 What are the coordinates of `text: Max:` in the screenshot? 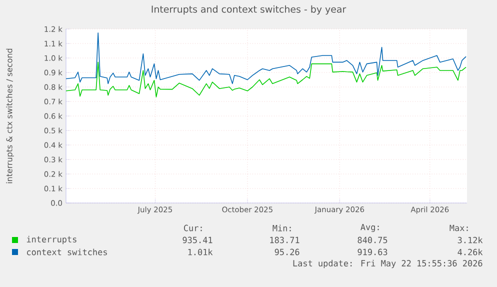 It's located at (459, 228).